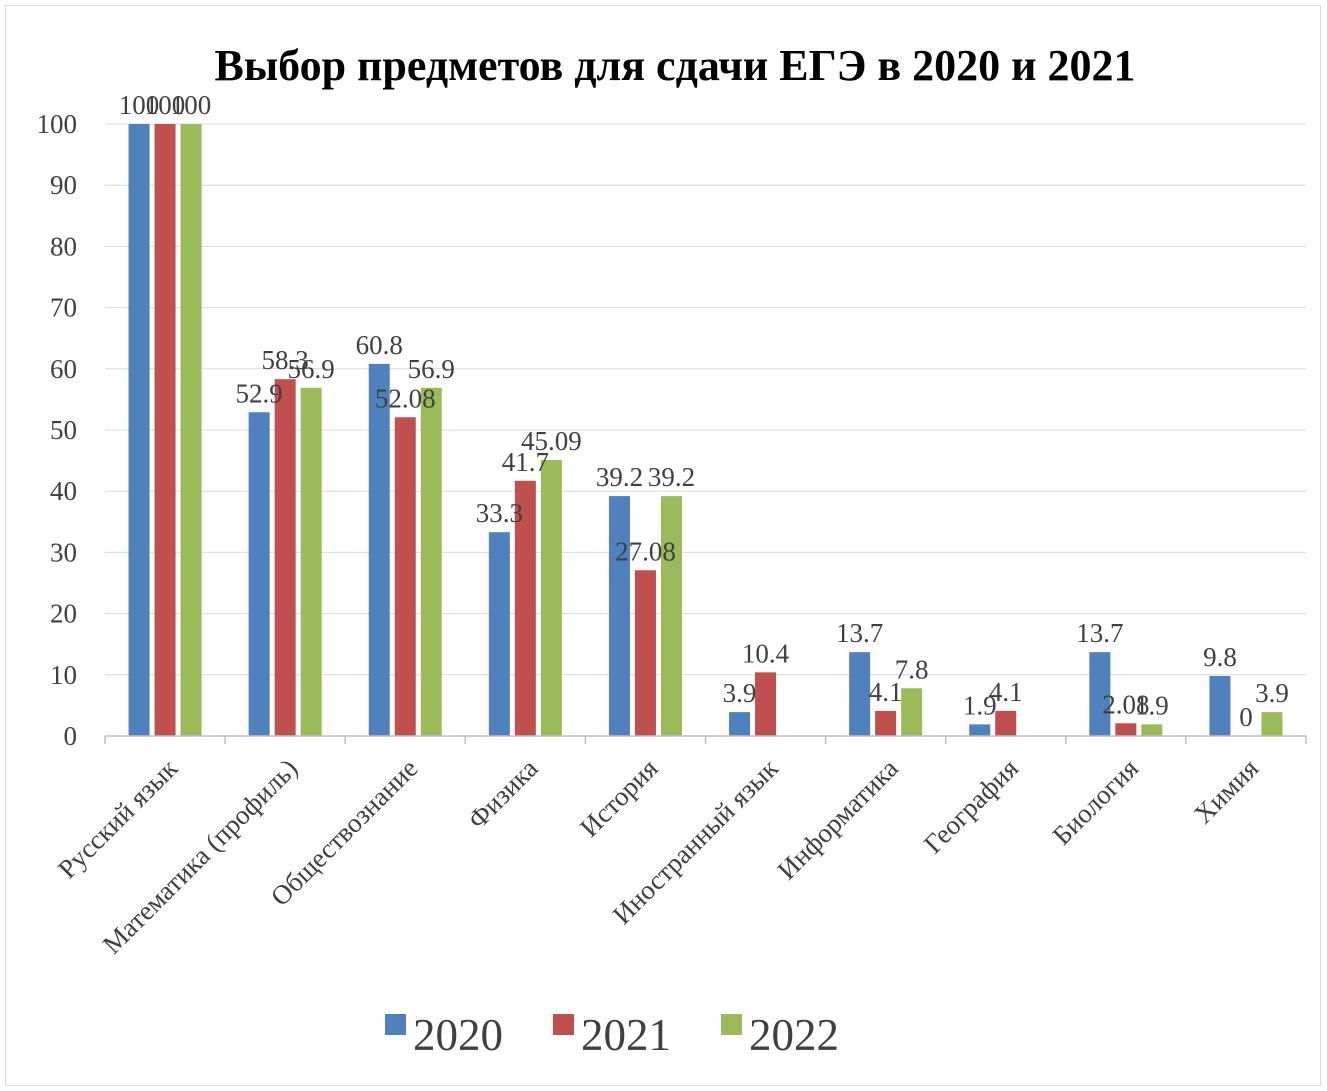 Image resolution: width=1327 pixels, height=1091 pixels. I want to click on y-tick-label: 90, so click(63, 185).